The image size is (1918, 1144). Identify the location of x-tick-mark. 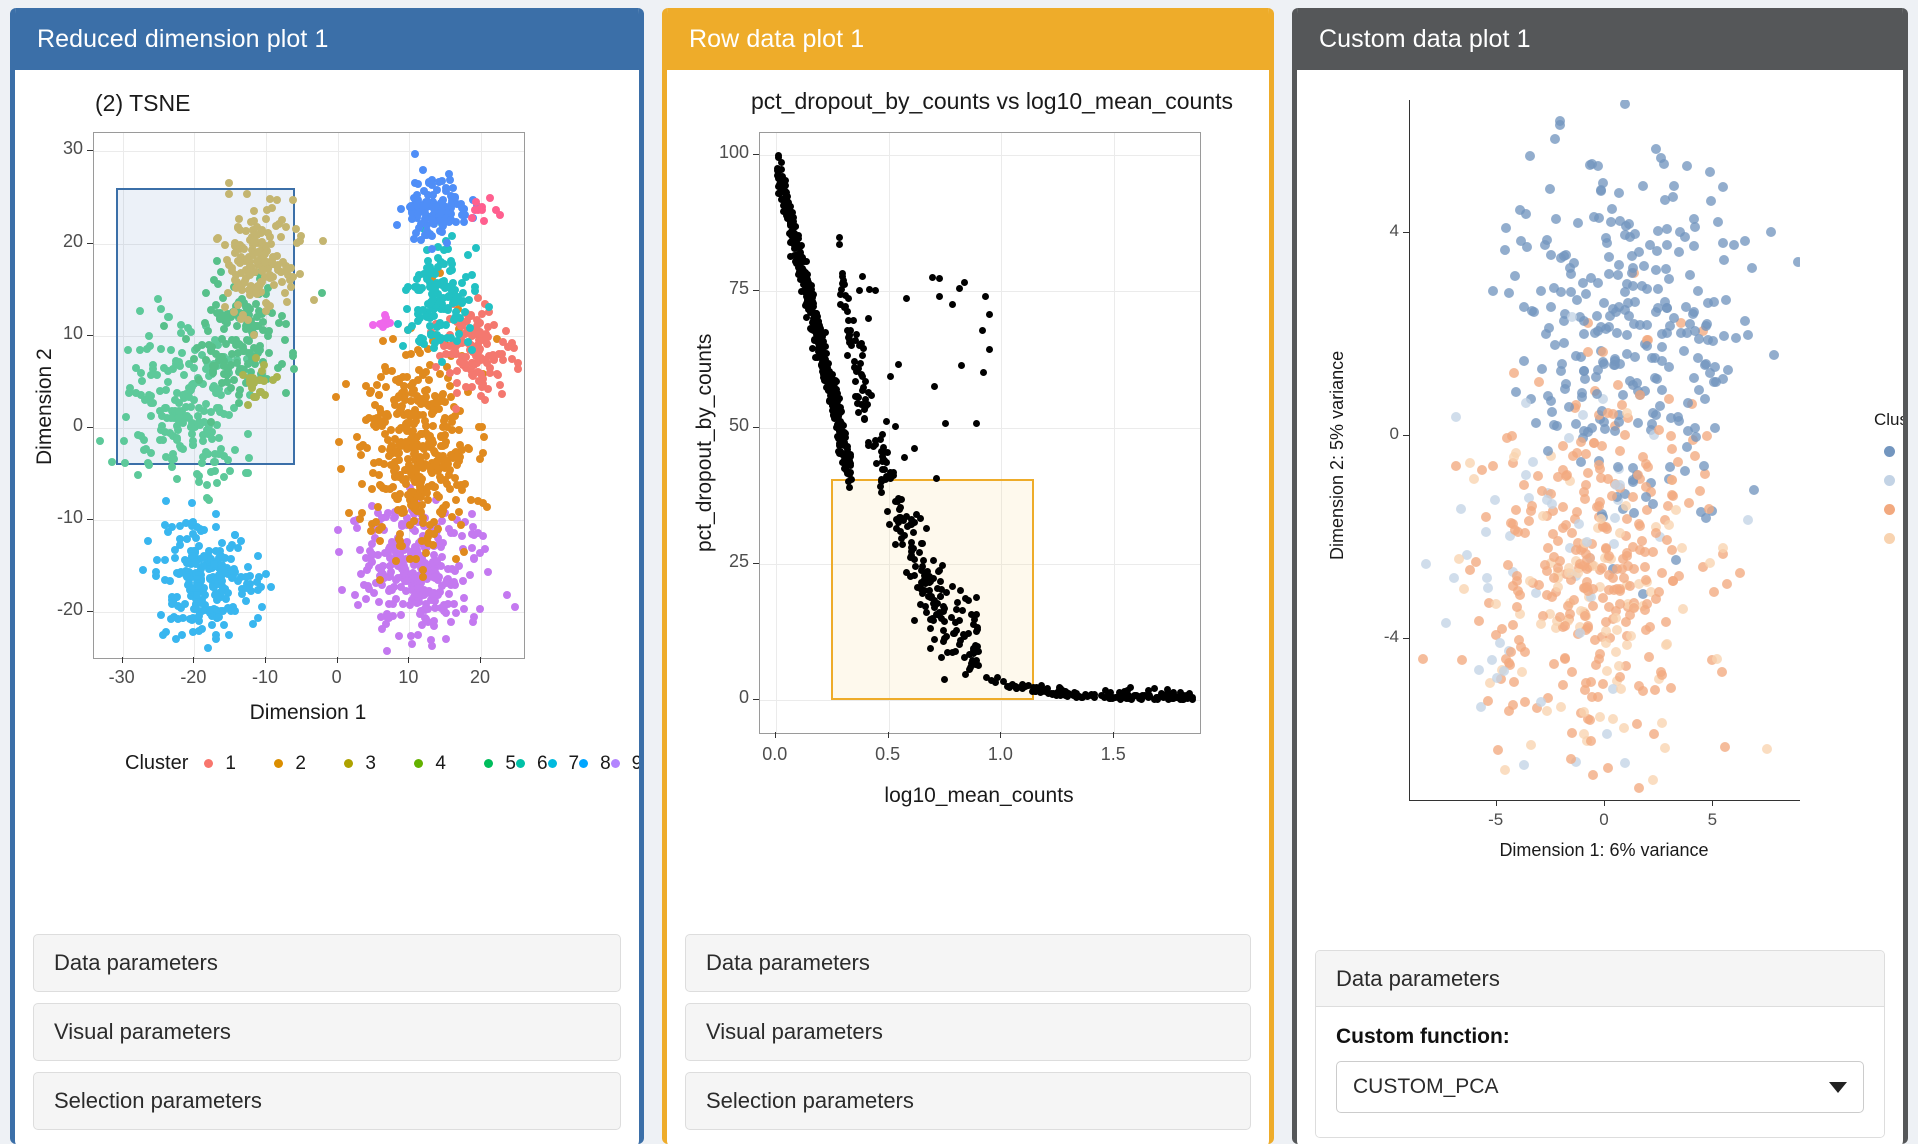
(480, 660).